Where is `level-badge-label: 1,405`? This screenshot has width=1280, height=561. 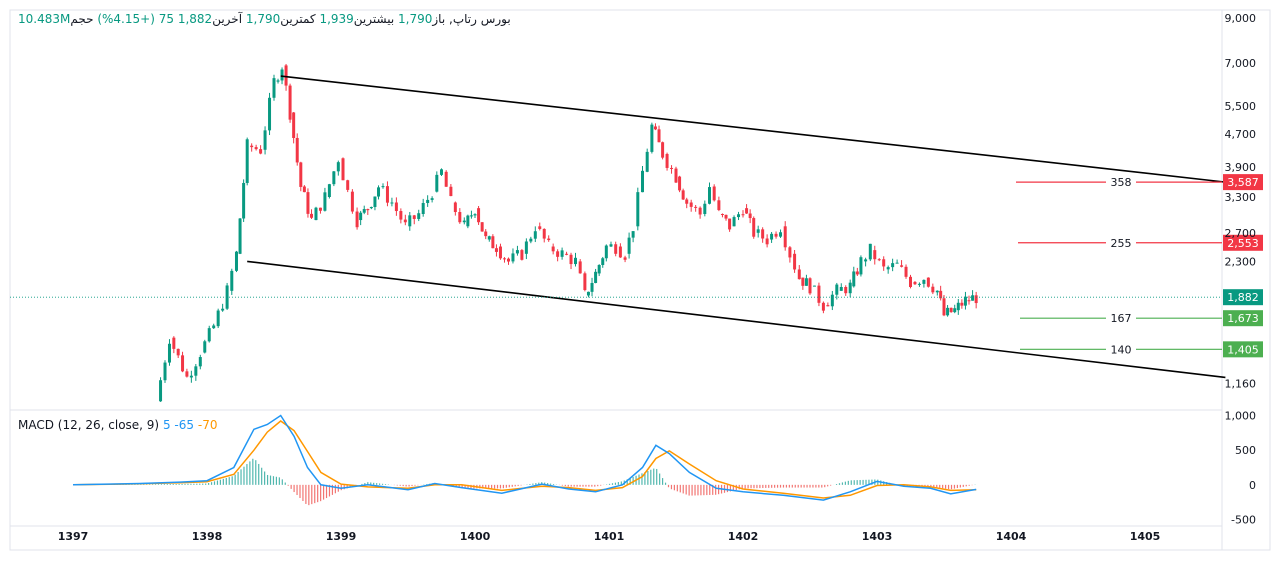 level-badge-label: 1,405 is located at coordinates (1243, 349).